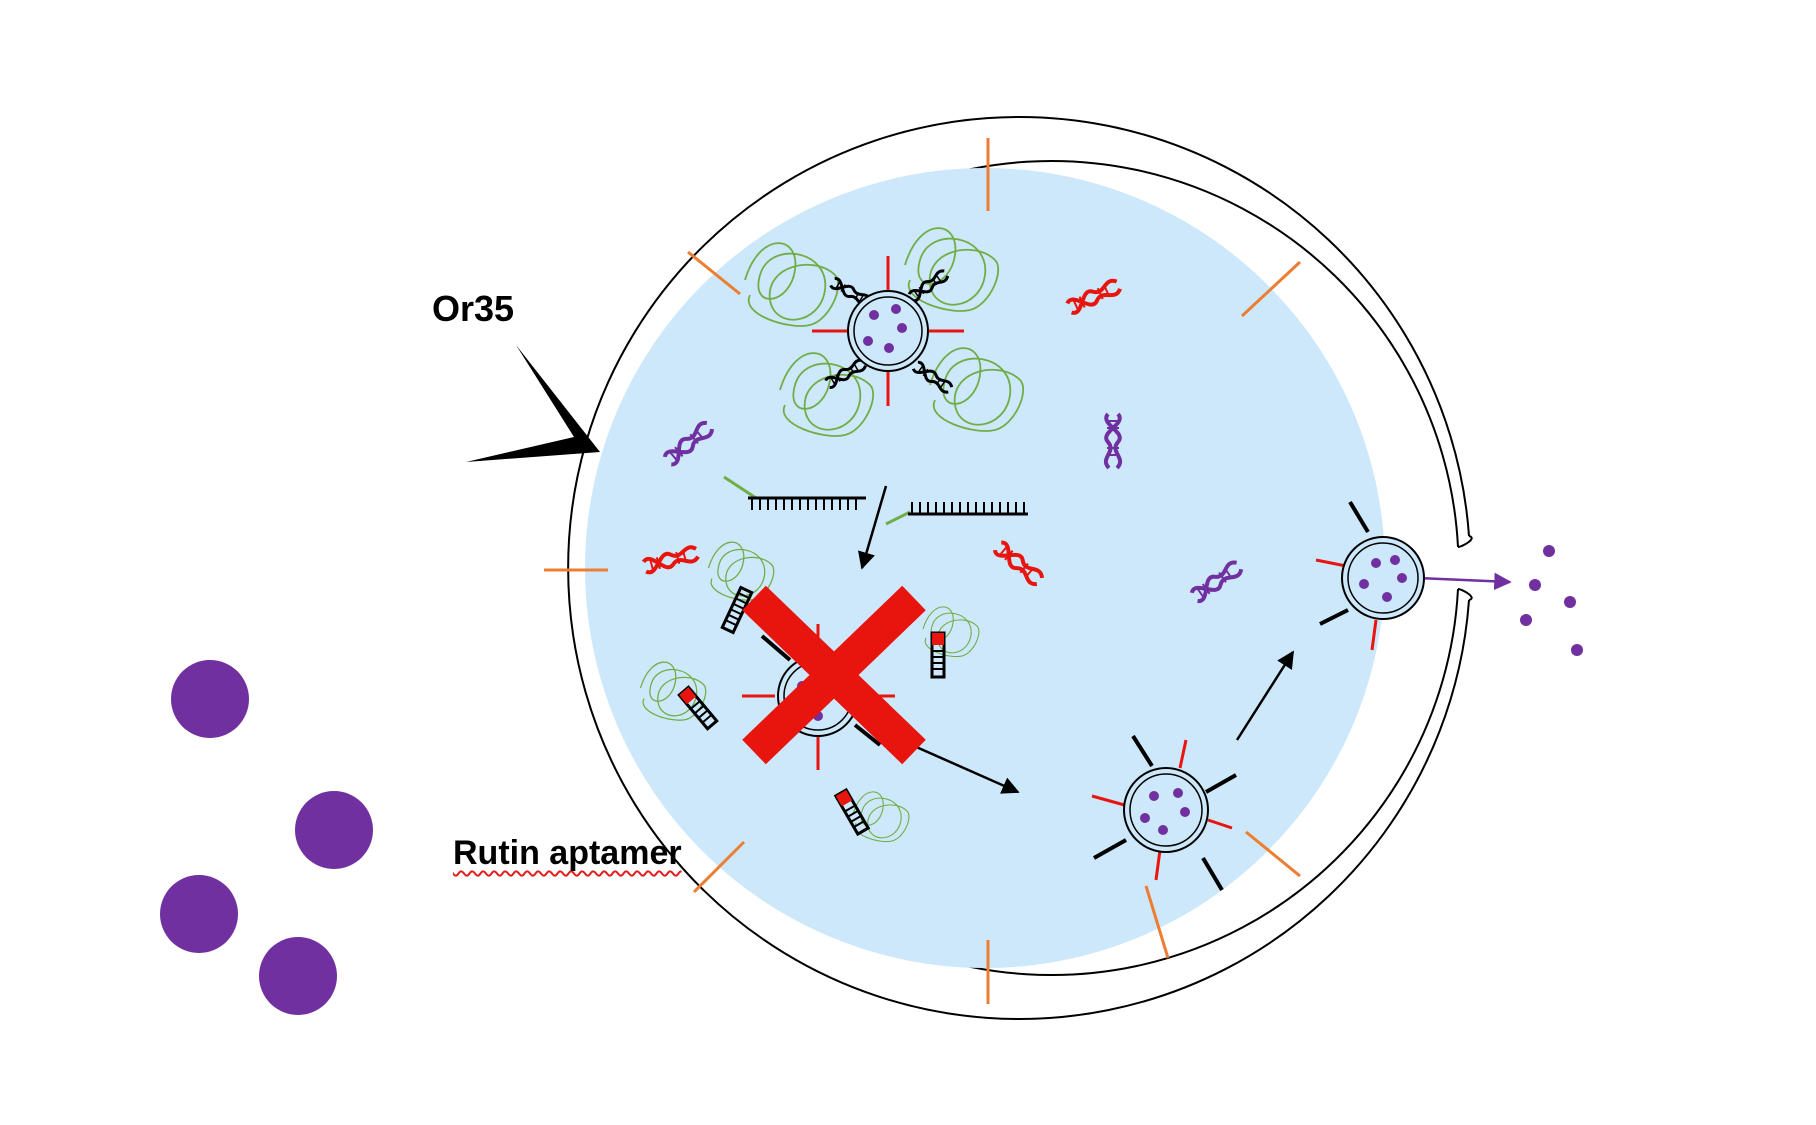 This screenshot has width=1816, height=1125. Describe the element at coordinates (473, 308) in the screenshot. I see `or35-label: Or35` at that location.